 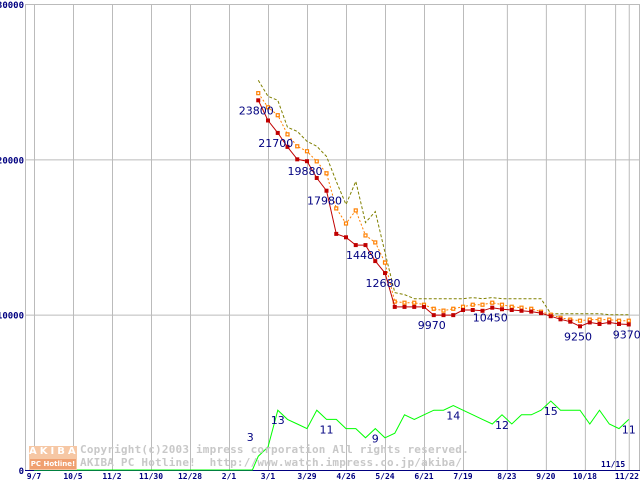 I want to click on x-tick-label: 8/23, so click(x=506, y=476).